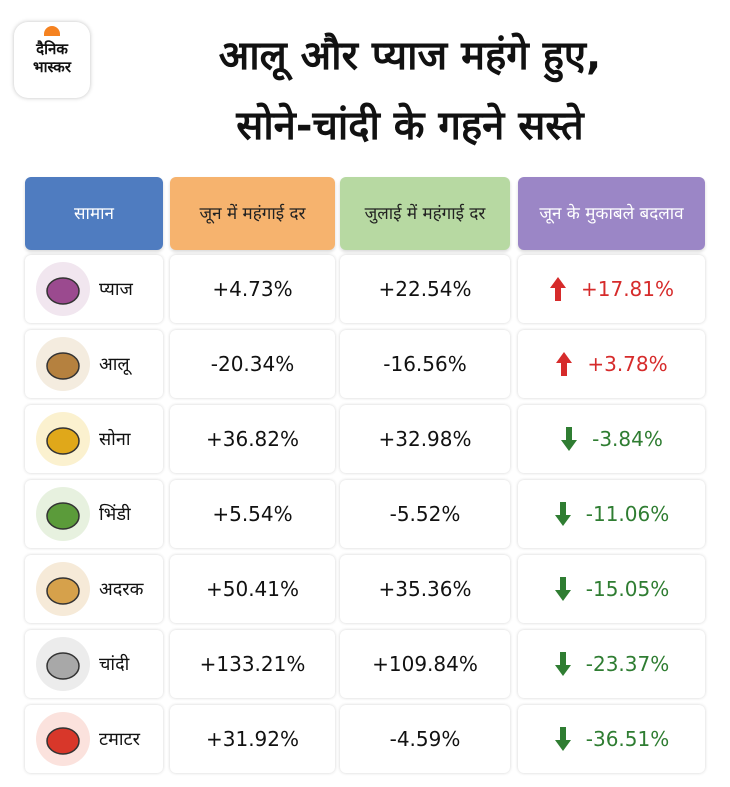  I want to click on change-value: -23.37%, so click(627, 664).